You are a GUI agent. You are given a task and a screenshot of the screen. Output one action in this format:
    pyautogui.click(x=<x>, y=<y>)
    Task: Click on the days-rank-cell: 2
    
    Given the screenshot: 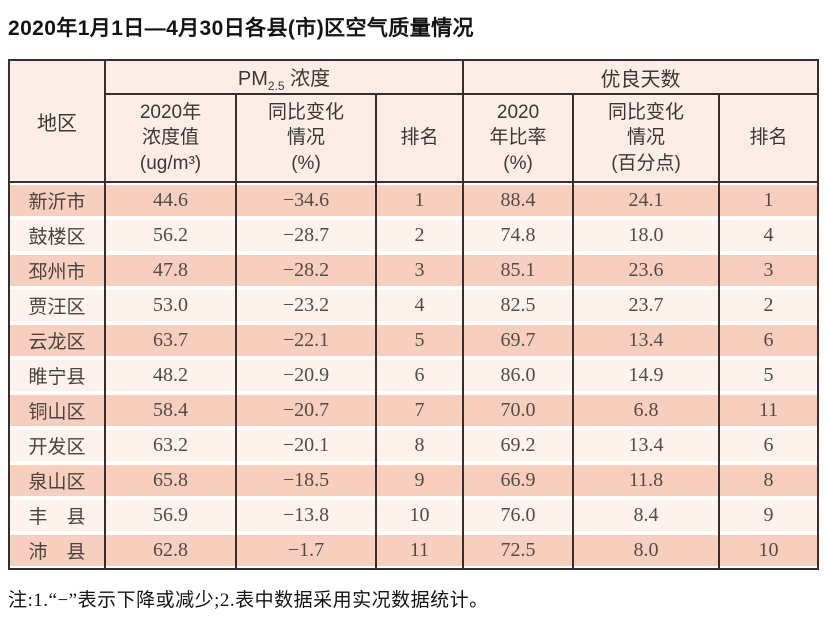 What is the action you would take?
    pyautogui.click(x=769, y=305)
    